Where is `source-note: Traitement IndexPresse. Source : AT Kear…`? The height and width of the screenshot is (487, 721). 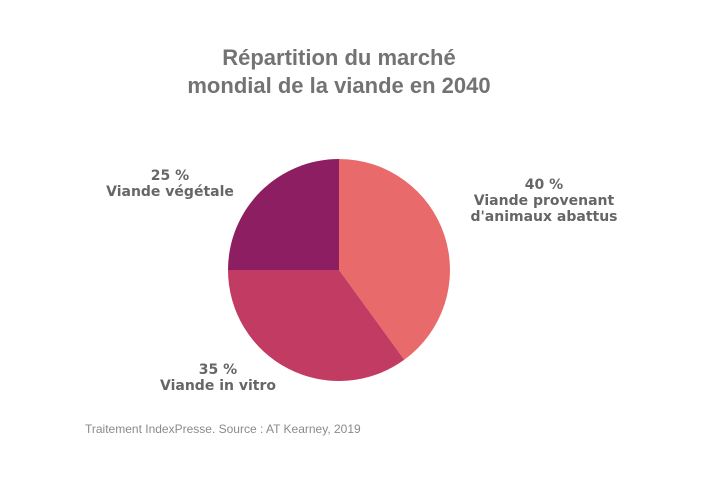
source-note: Traitement IndexPresse. Source : AT Kear… is located at coordinates (223, 429).